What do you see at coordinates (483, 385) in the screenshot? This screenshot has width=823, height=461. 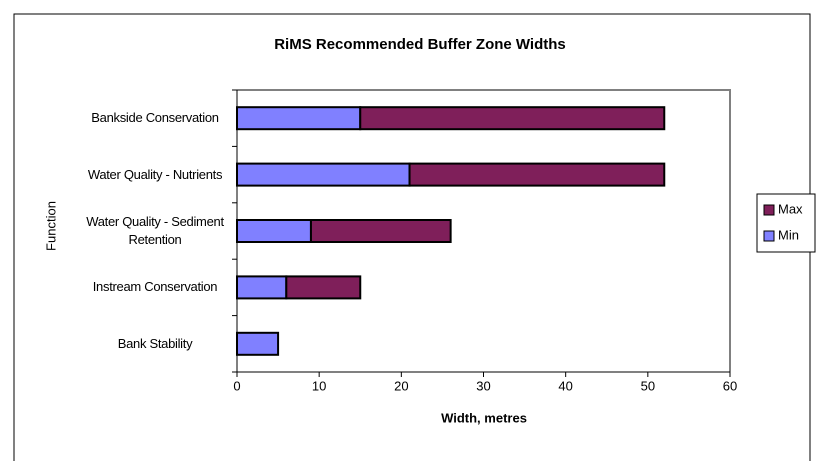 I see `x-tick-label: 30` at bounding box center [483, 385].